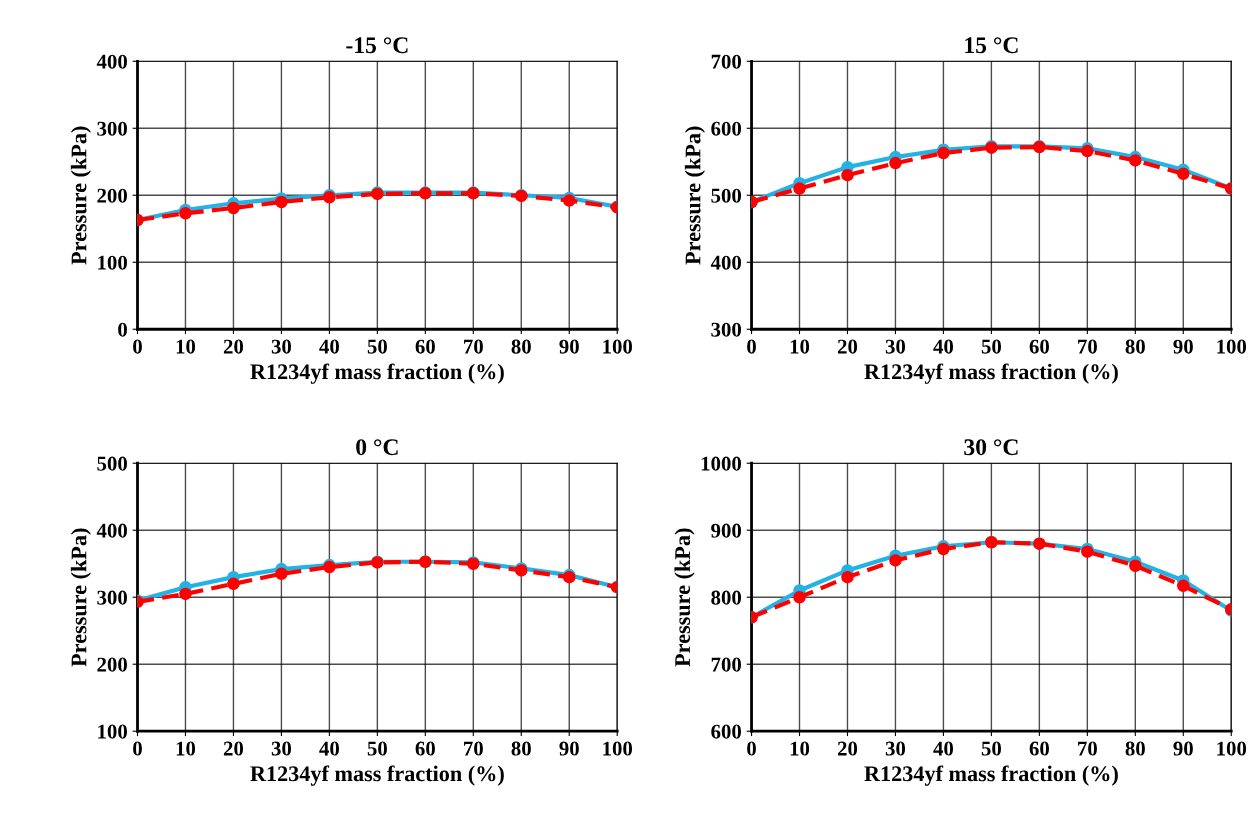 The height and width of the screenshot is (817, 1250). I want to click on y-tick-label: 900, so click(726, 530).